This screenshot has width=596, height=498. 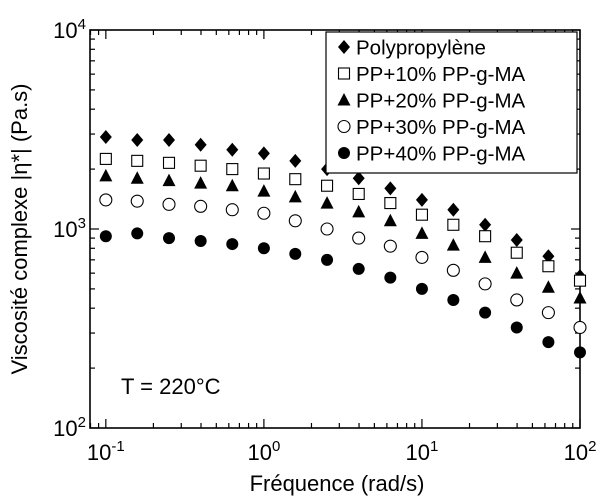 What do you see at coordinates (441, 154) in the screenshot?
I see `legend-label: PP+40% PP-g-MA` at bounding box center [441, 154].